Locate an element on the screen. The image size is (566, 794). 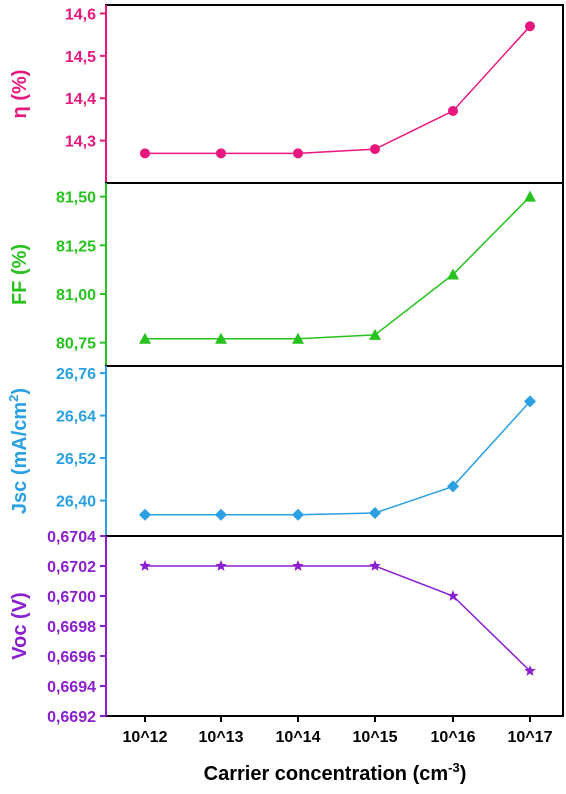
x-tick-label: 10^16 is located at coordinates (453, 737).